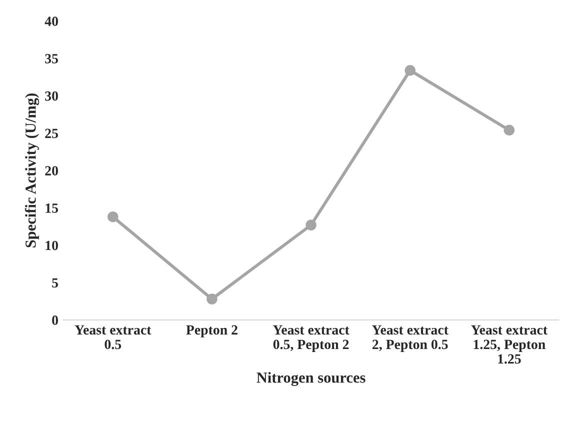 The height and width of the screenshot is (421, 576). Describe the element at coordinates (212, 331) in the screenshot. I see `x-tick-label: Pepton 2` at that location.